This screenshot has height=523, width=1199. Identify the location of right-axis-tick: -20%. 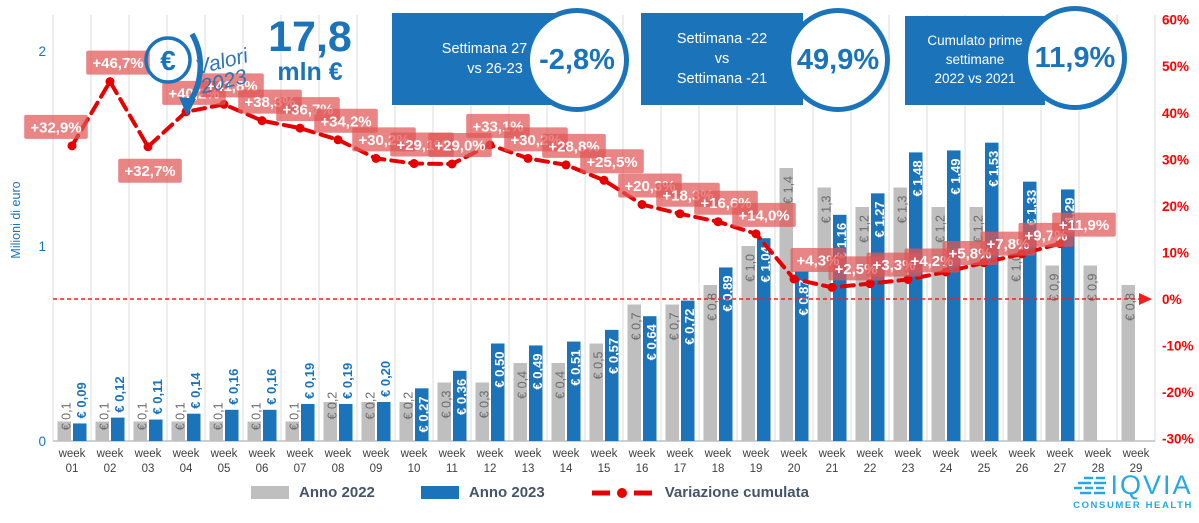
(1178, 392).